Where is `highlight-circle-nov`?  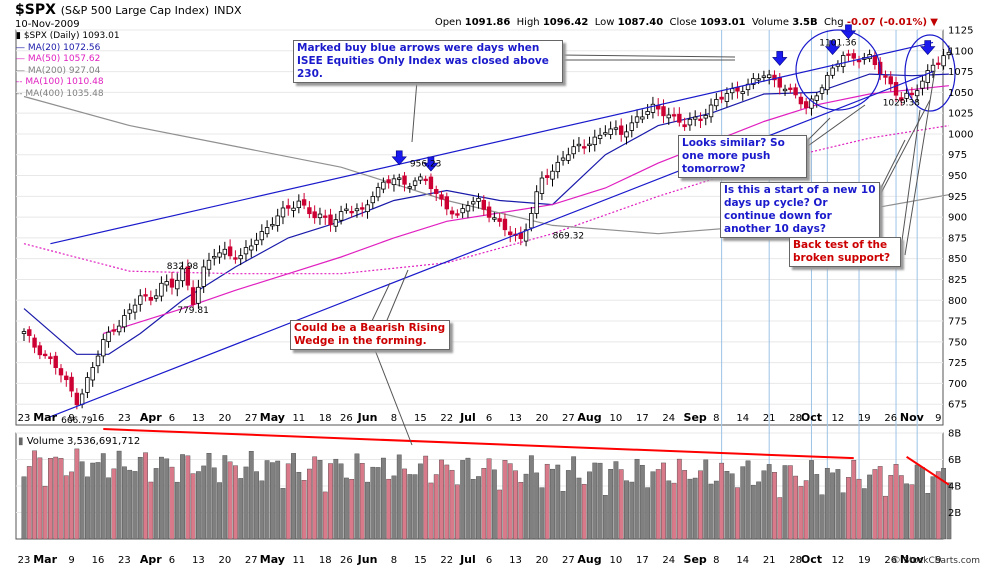 highlight-circle-nov is located at coordinates (930, 73).